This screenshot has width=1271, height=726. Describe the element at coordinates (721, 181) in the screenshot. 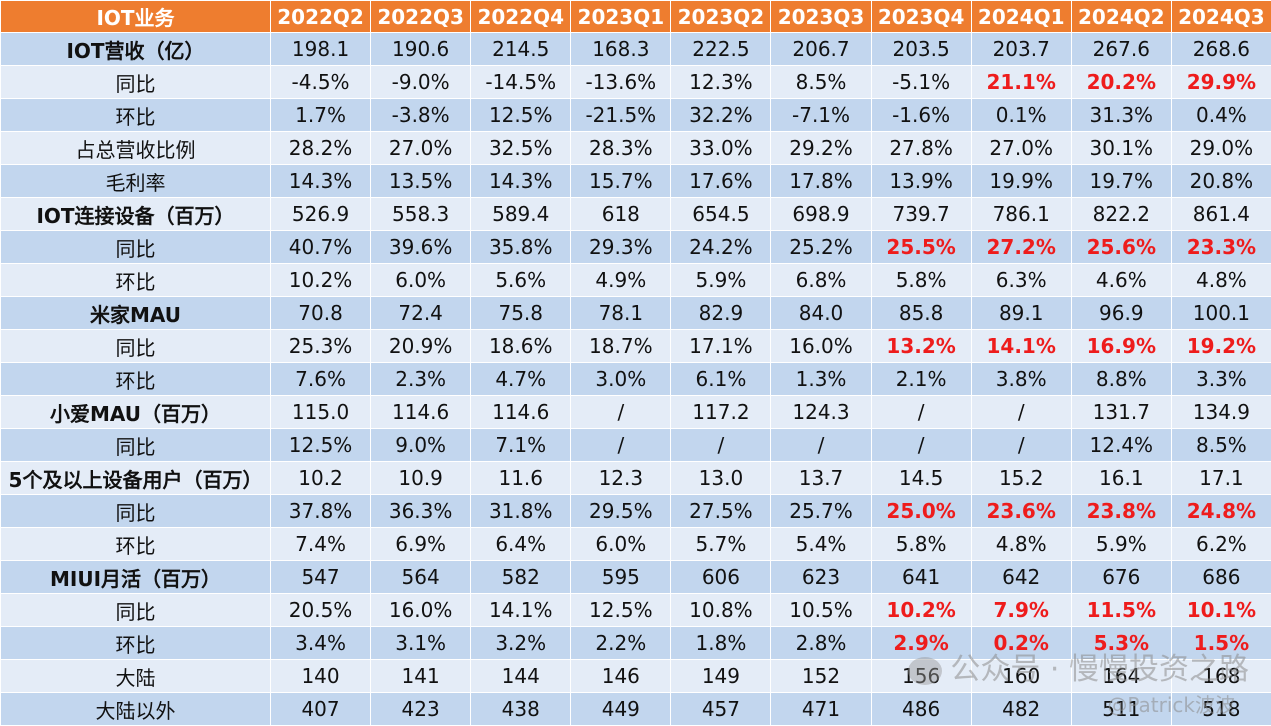

I see `table-cell: 17.6%` at that location.